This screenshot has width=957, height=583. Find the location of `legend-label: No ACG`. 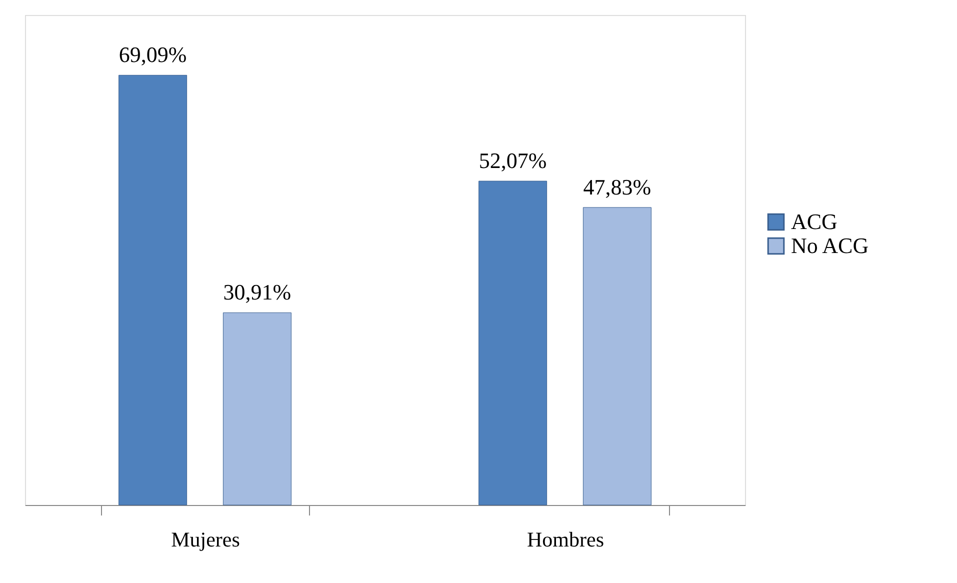

legend-label: No ACG is located at coordinates (830, 245).